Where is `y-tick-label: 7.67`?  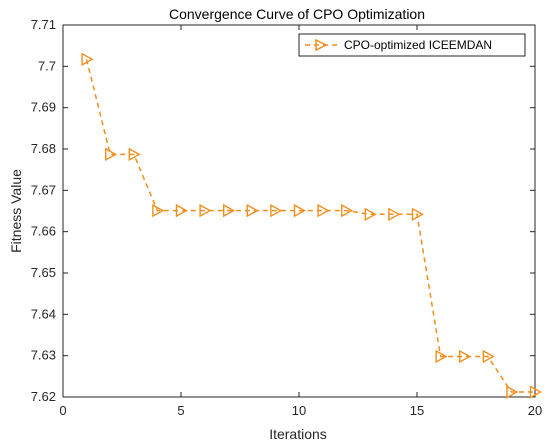 y-tick-label: 7.67 is located at coordinates (43, 189).